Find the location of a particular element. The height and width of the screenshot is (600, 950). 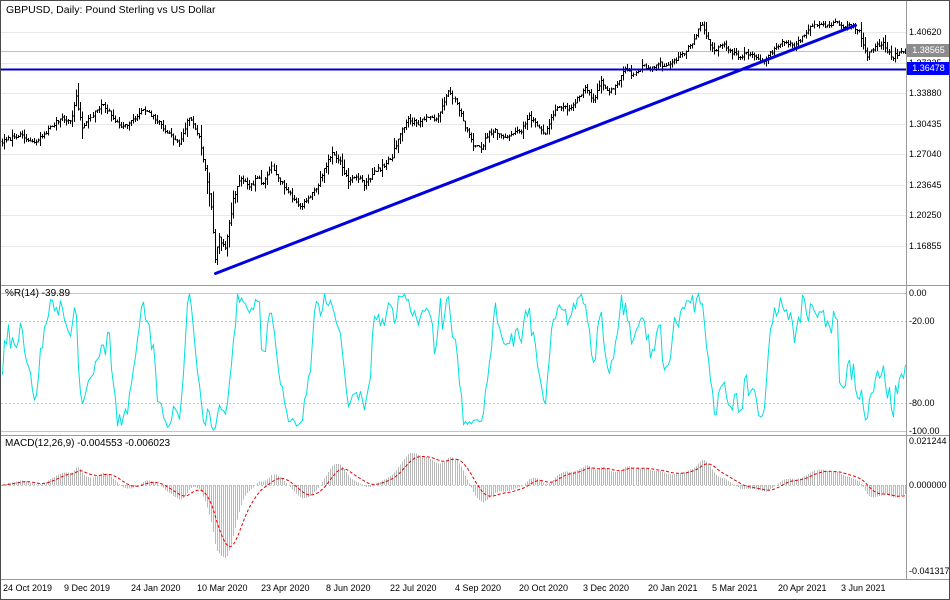

wpr-scale-label: -80.00 is located at coordinates (922, 403).